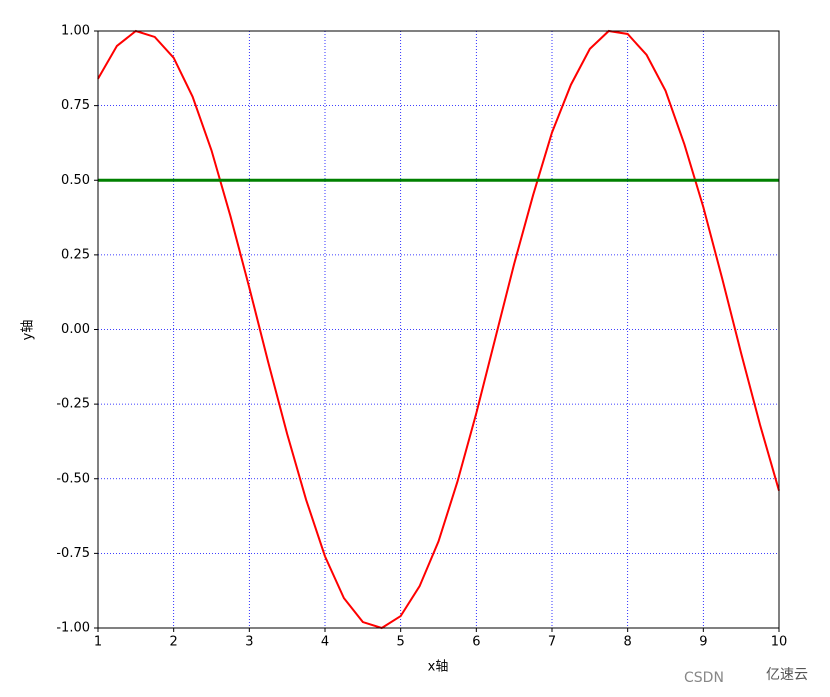 This screenshot has width=830, height=697. I want to click on y-tick-label: -0.75, so click(73, 553).